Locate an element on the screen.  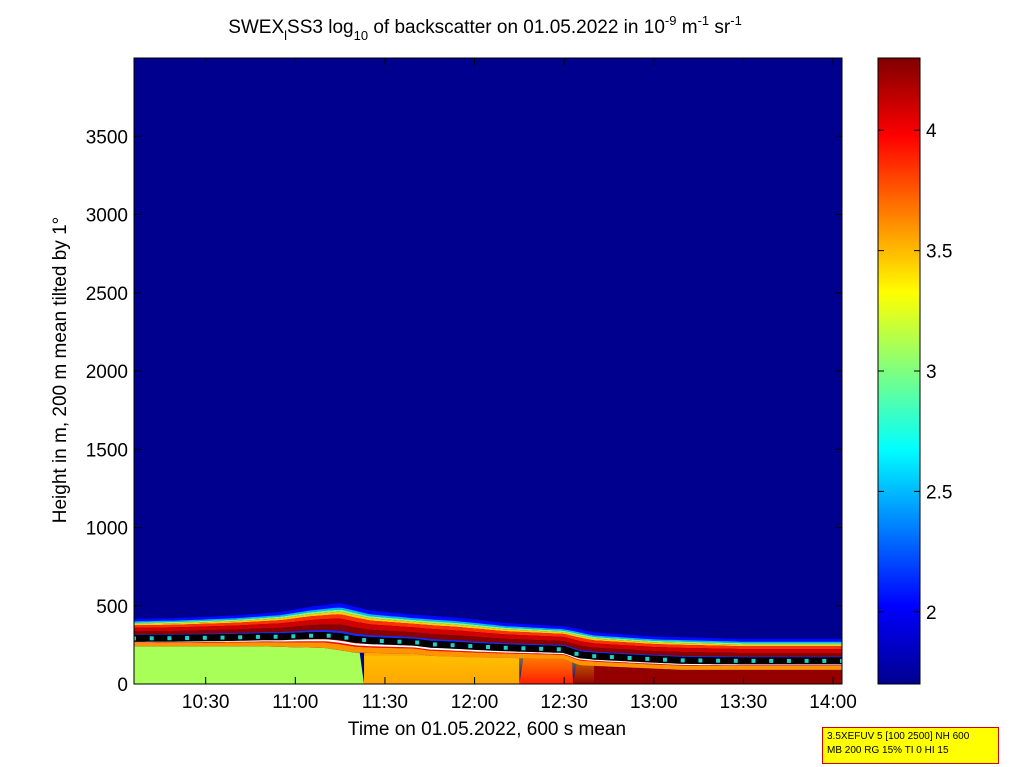
y-tick-label: 3500 is located at coordinates (107, 137).